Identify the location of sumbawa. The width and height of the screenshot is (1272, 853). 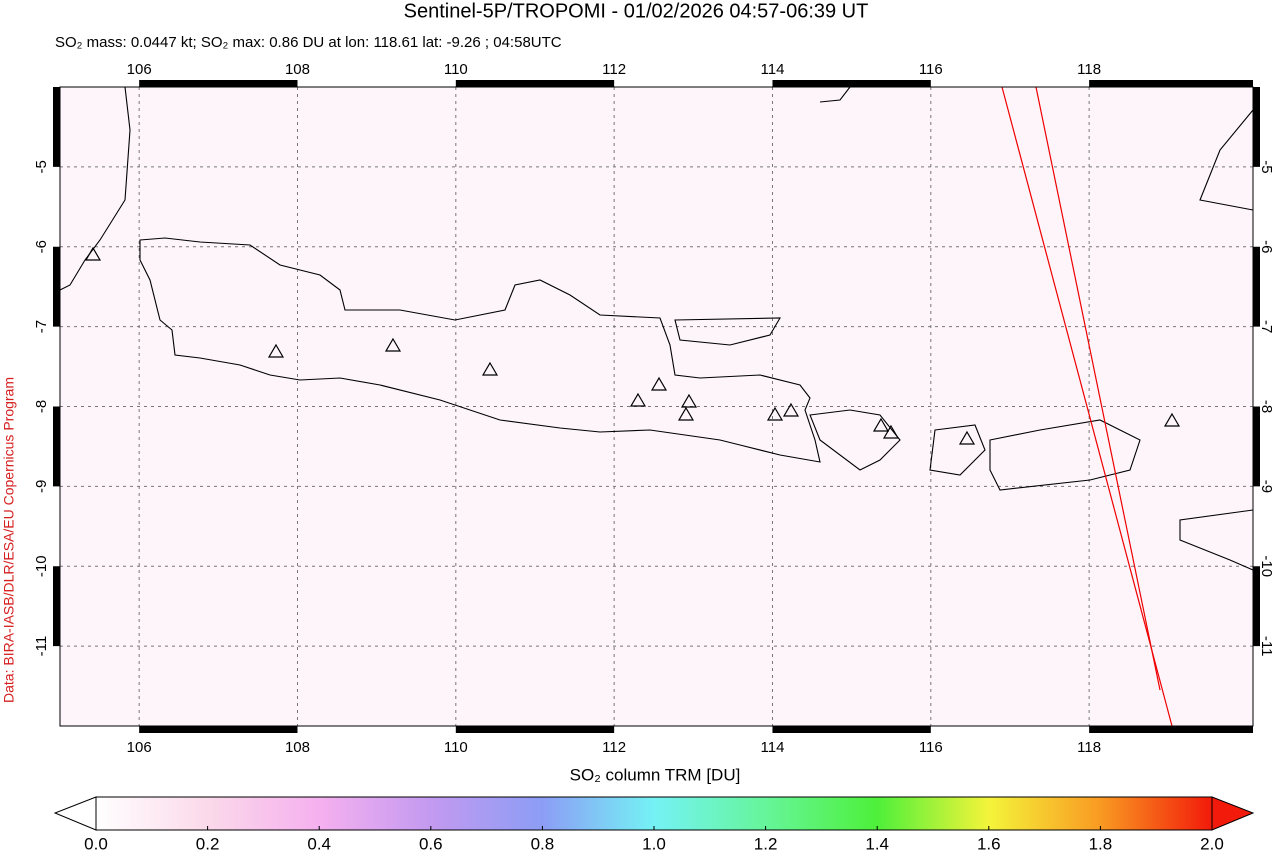
(1065, 455).